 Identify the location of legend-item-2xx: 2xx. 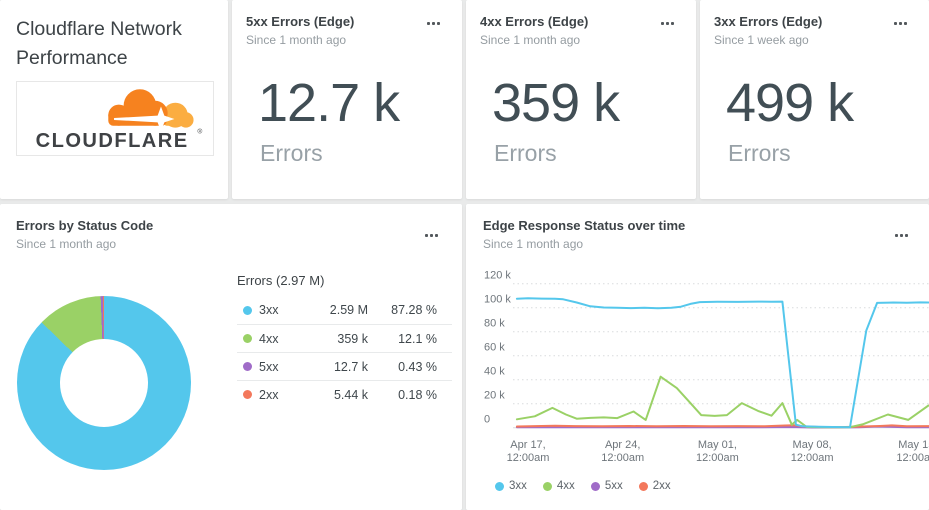
(654, 486).